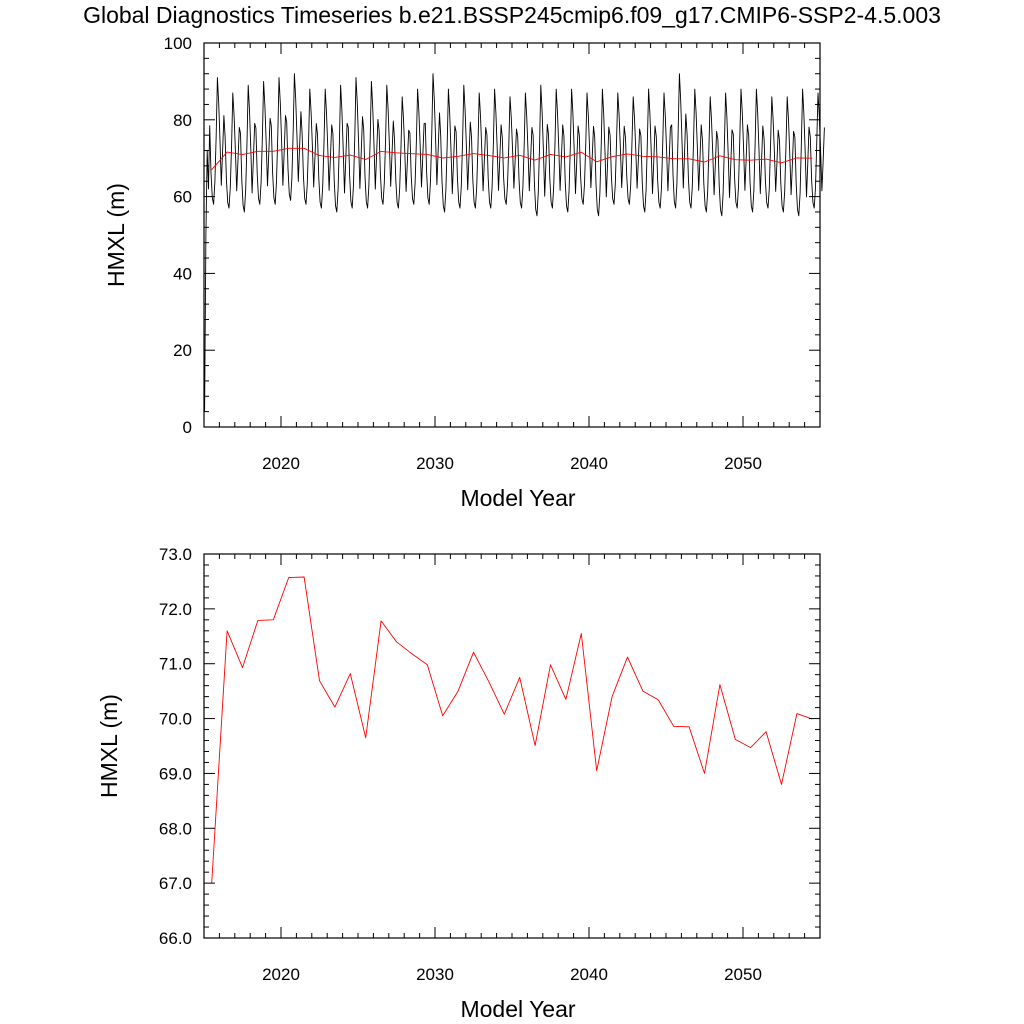 The height and width of the screenshot is (1024, 1024). What do you see at coordinates (175, 938) in the screenshot?
I see `y-tick-label: 66.0` at bounding box center [175, 938].